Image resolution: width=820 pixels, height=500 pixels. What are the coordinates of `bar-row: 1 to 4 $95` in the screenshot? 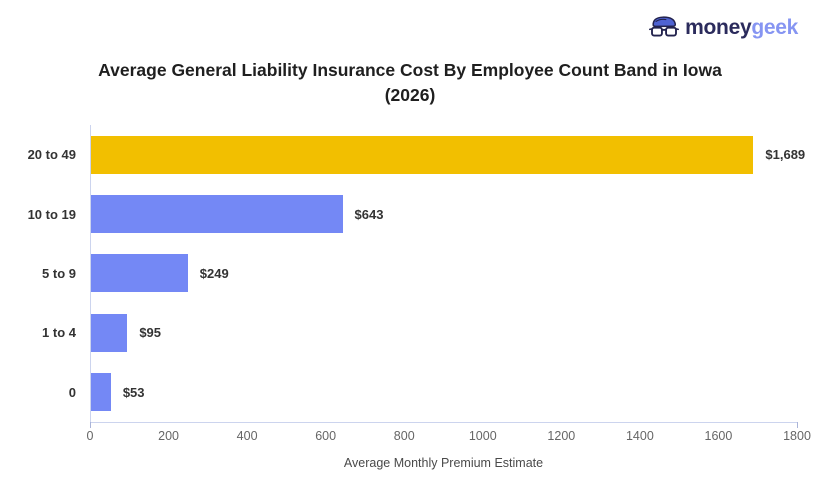 It's located at (410, 332).